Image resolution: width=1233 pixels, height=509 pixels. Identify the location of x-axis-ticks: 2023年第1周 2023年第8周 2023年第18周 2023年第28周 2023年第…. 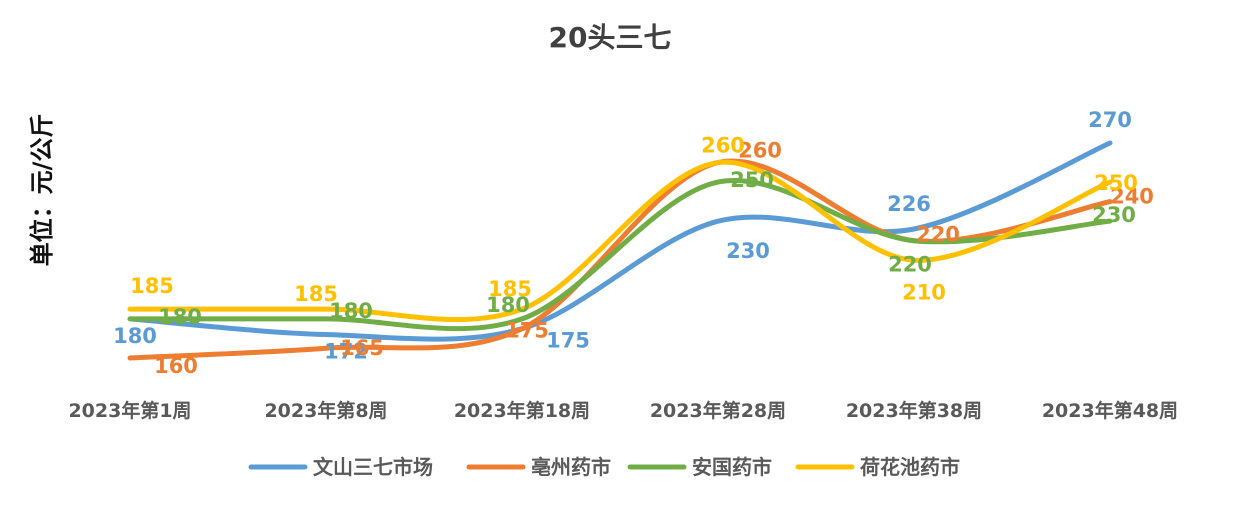
(623, 410).